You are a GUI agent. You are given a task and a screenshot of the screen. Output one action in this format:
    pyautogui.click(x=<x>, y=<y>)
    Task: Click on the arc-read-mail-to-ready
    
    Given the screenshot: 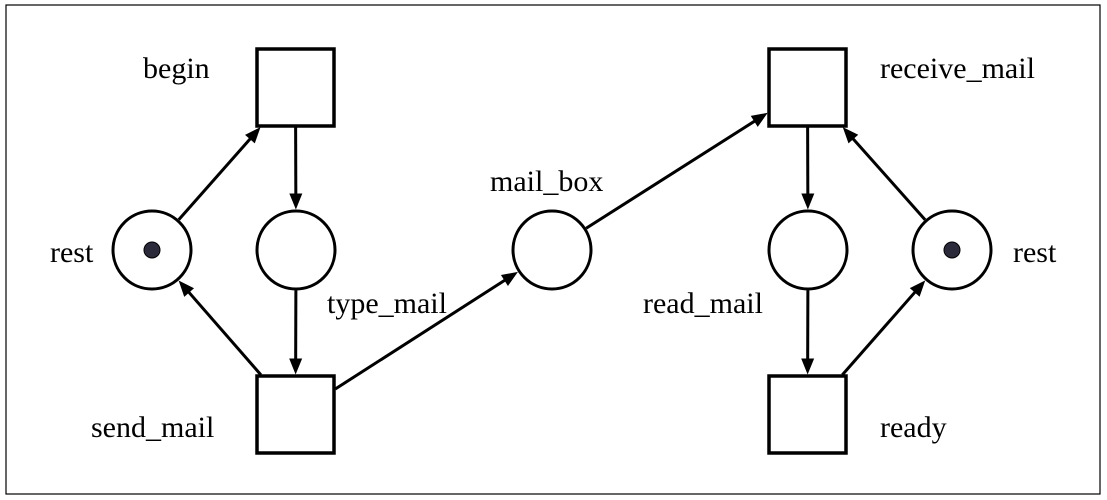 What is the action you would take?
    pyautogui.click(x=808, y=332)
    